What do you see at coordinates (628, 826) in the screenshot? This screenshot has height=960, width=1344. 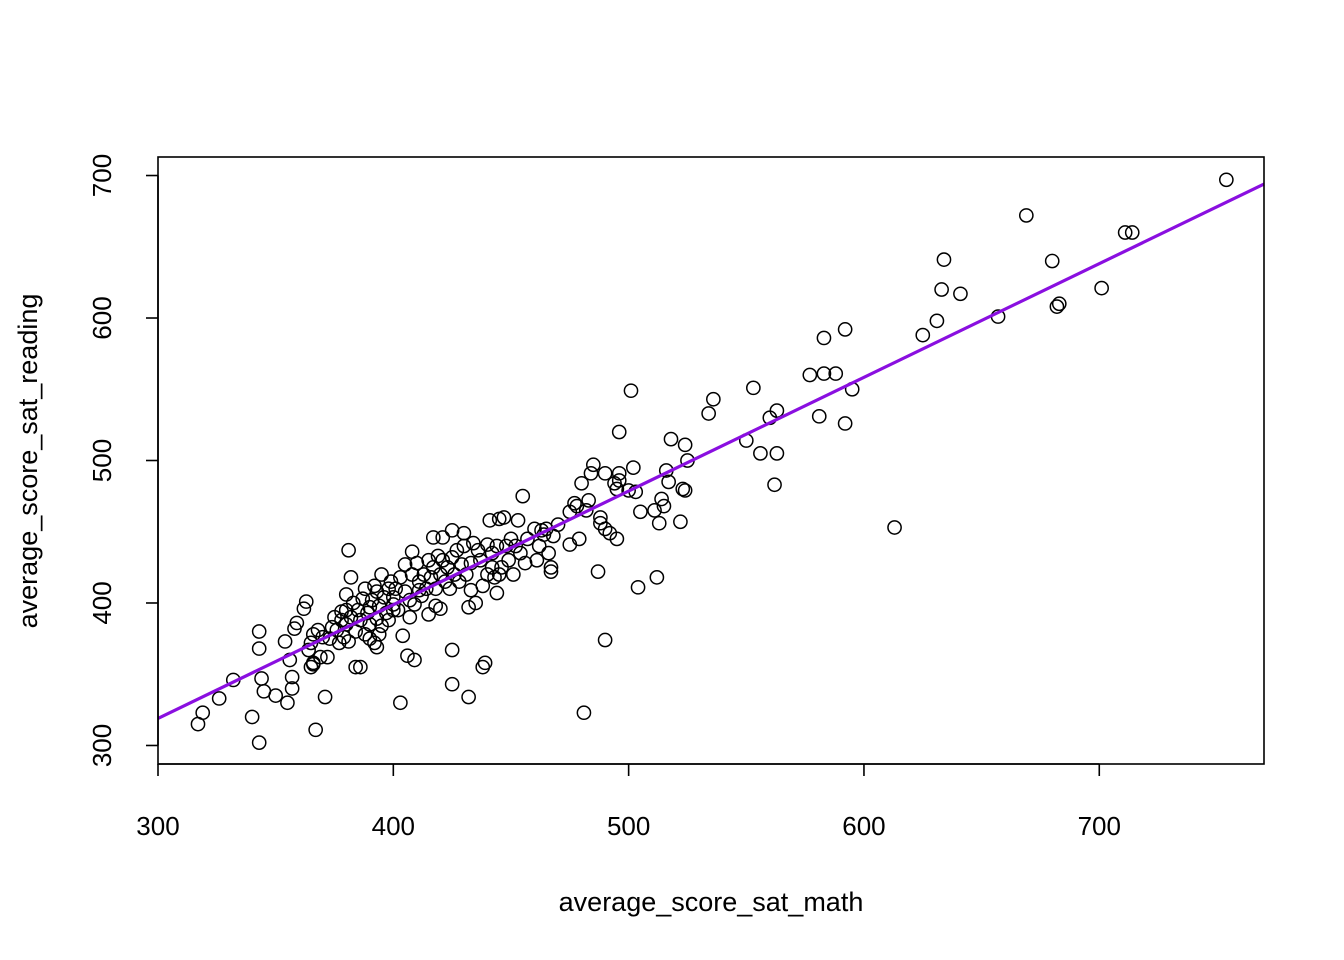 I see `x-tick-label: 500` at bounding box center [628, 826].